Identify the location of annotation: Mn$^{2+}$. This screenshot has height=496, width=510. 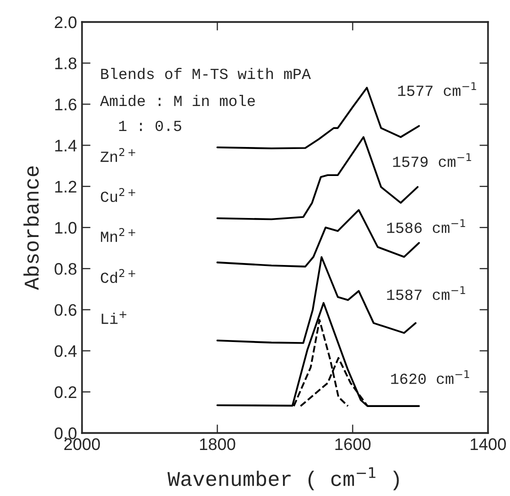
(118, 235).